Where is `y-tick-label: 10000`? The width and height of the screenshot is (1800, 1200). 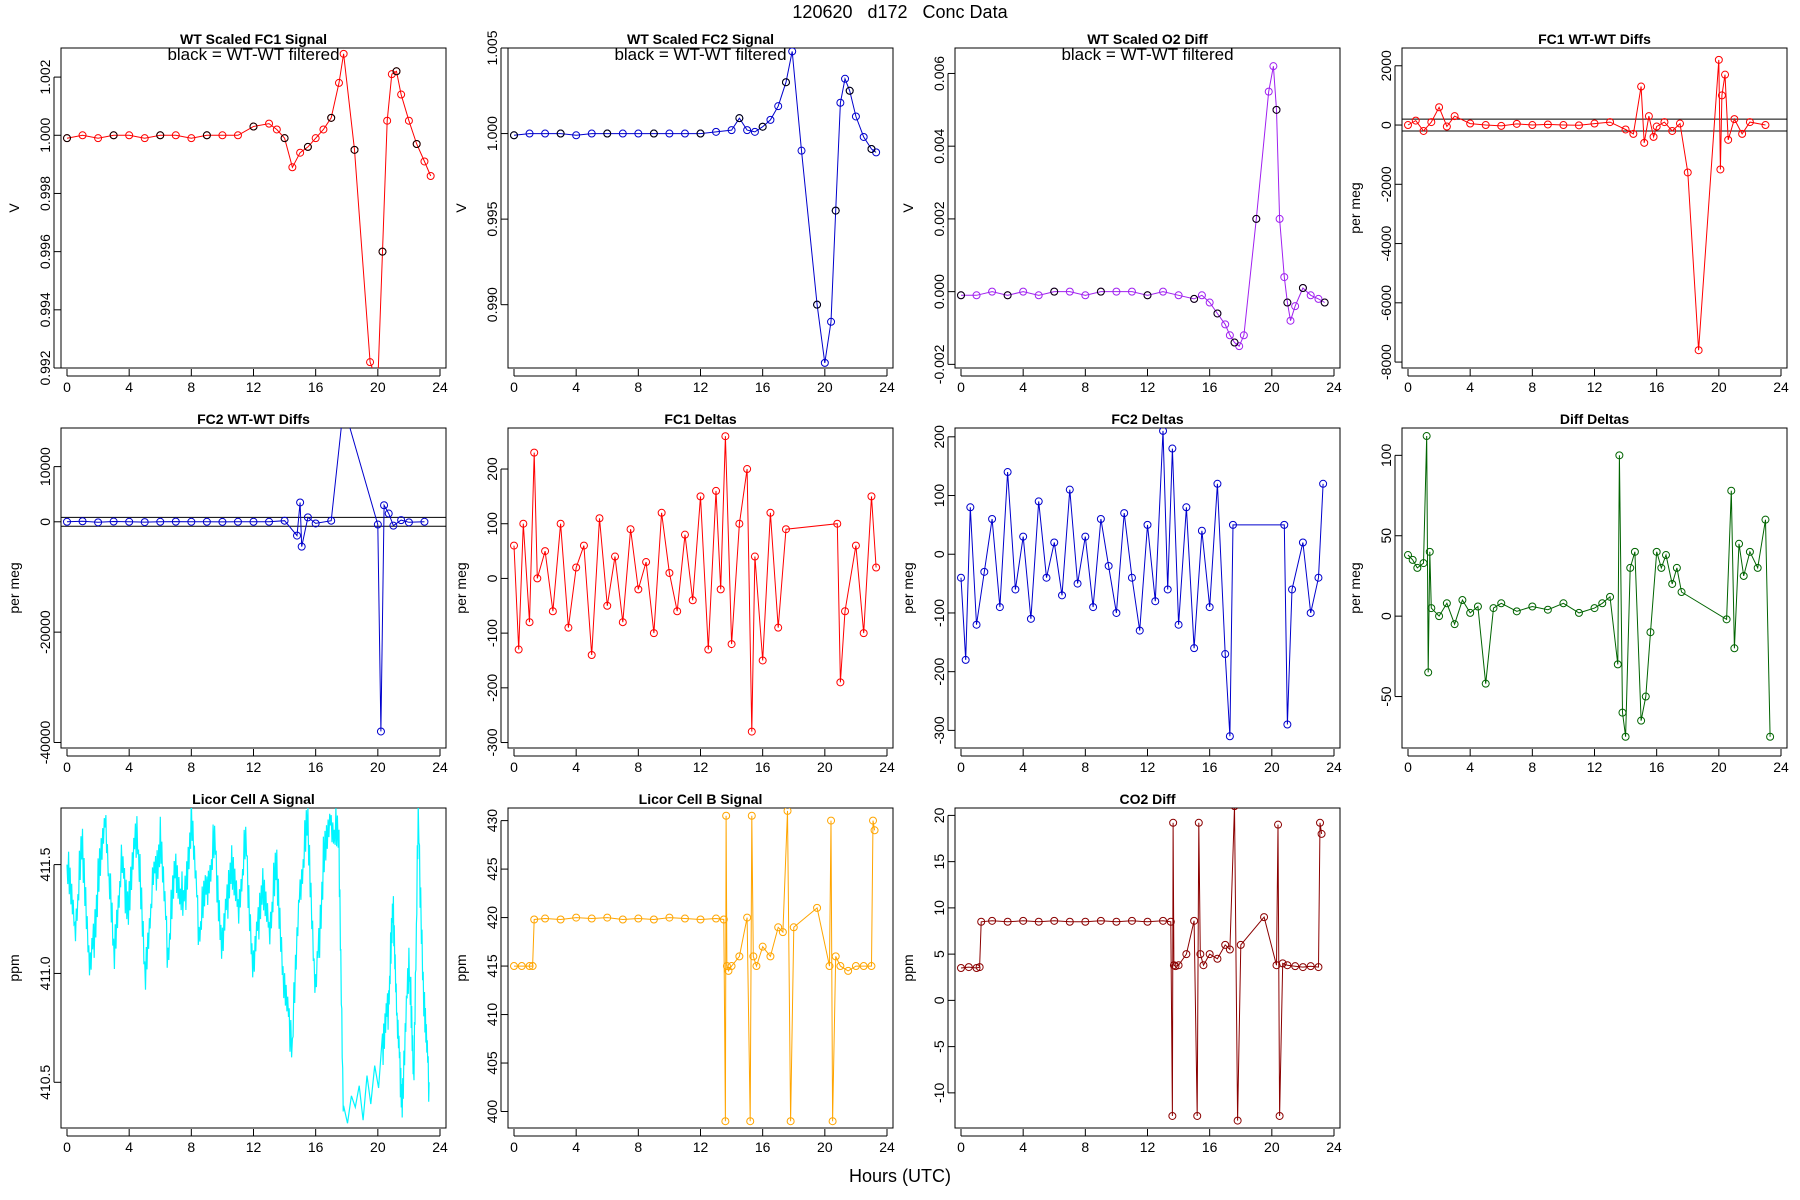
y-tick-label: 10000 is located at coordinates (45, 466).